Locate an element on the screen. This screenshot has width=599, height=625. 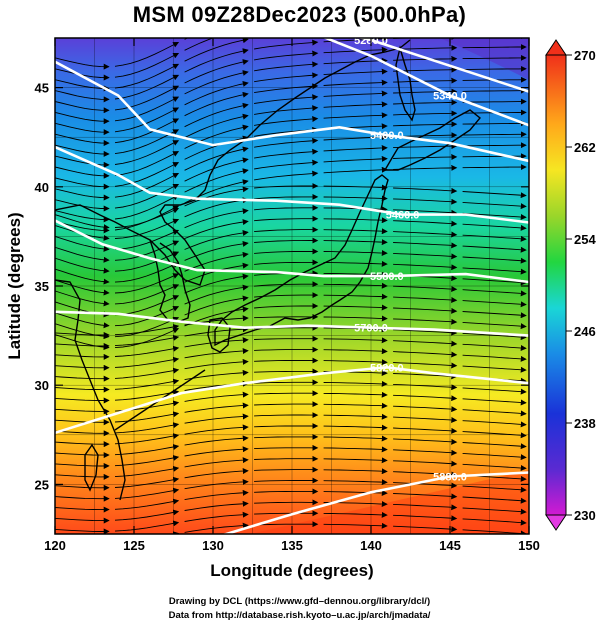
colorbar-min-arrow is located at coordinates (556, 522).